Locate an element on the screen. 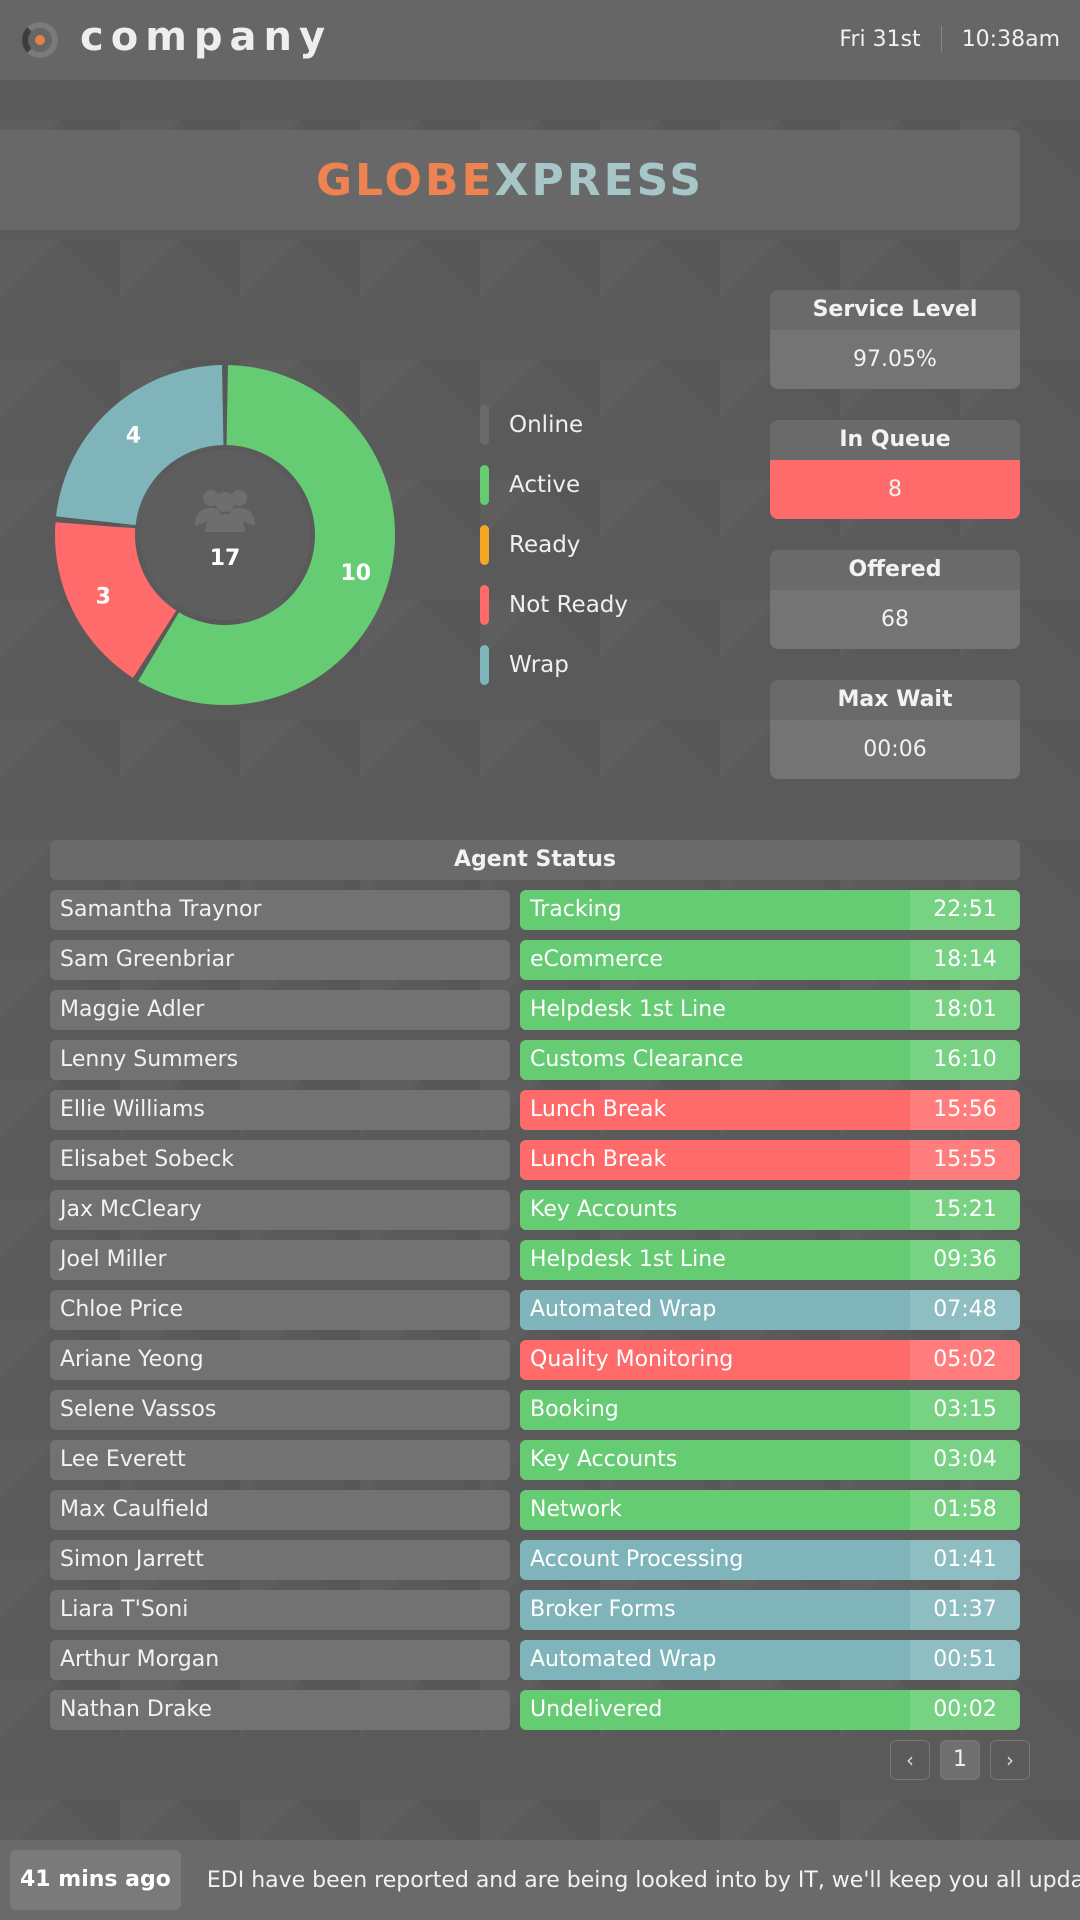 Image resolution: width=1080 pixels, height=1920 pixels. brand-logo-part-1: GLOBE is located at coordinates (405, 180).